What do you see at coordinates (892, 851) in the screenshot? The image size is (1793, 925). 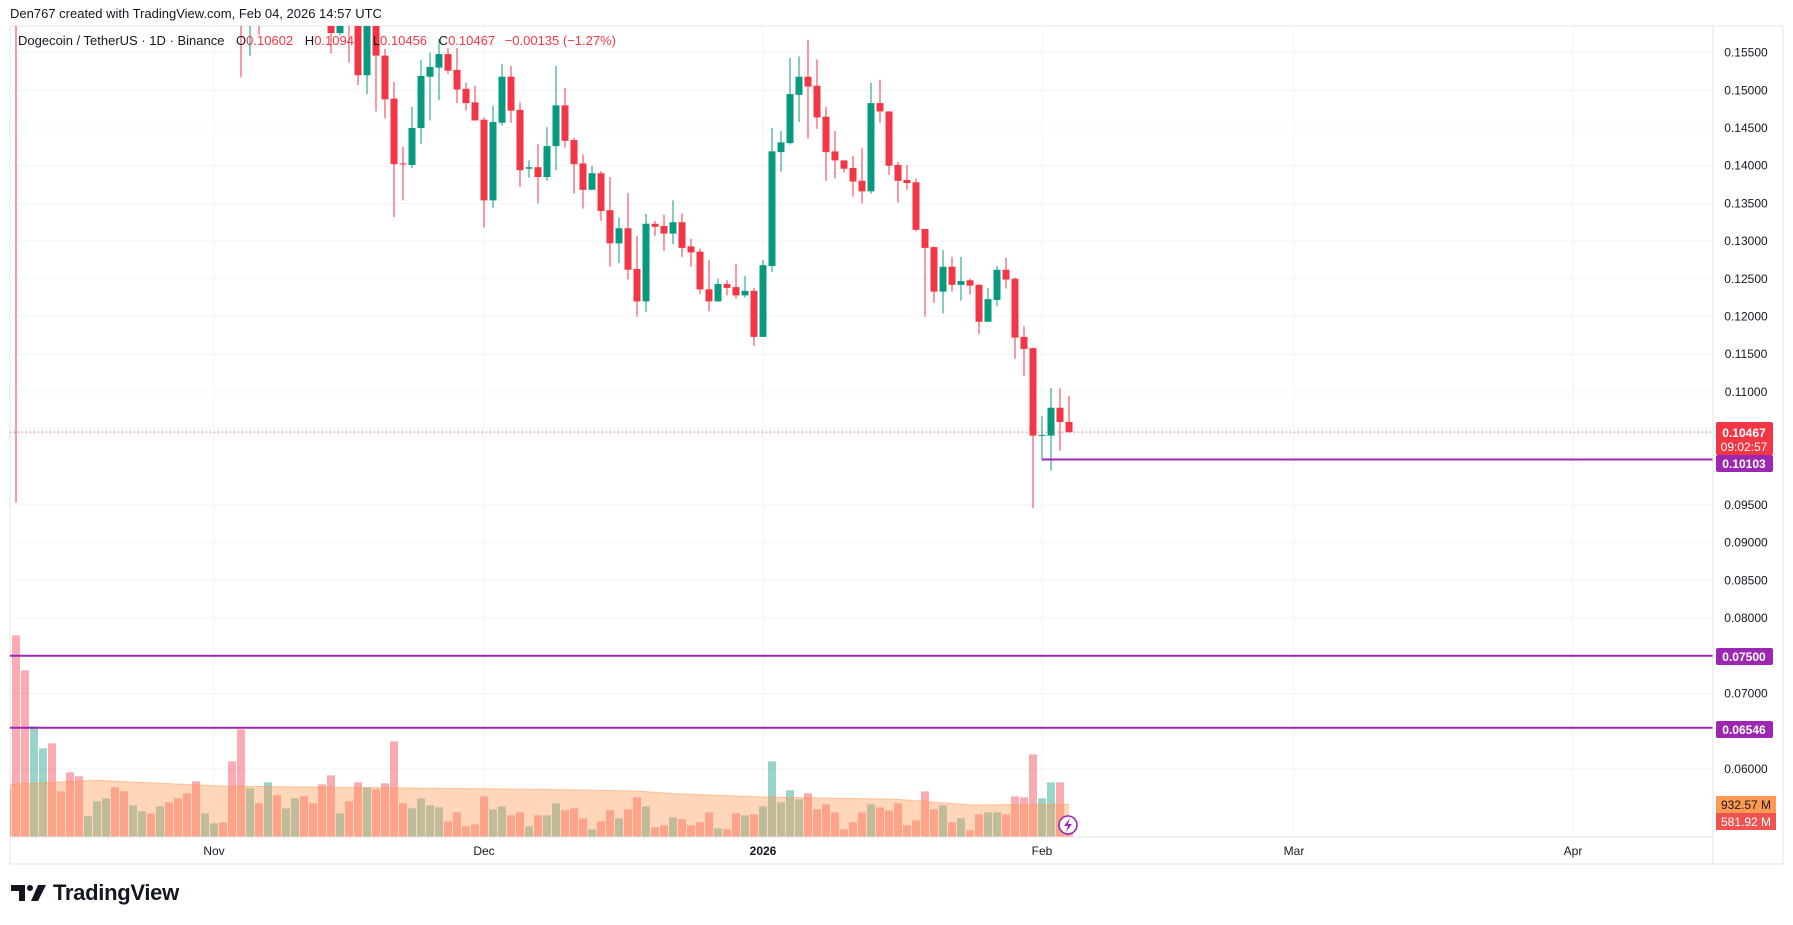 I see `time-axis: Nov Dec 2026 Feb Mar Apr` at bounding box center [892, 851].